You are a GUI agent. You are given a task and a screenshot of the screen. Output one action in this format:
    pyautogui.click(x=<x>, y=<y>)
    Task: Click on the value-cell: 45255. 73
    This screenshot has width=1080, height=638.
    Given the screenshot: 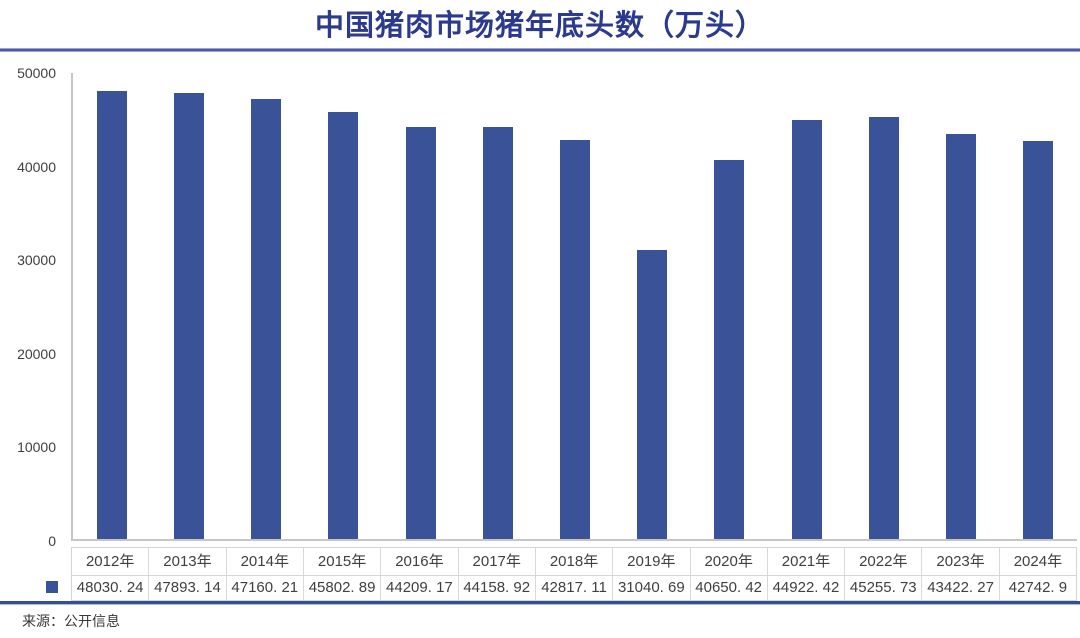 What is the action you would take?
    pyautogui.click(x=884, y=588)
    